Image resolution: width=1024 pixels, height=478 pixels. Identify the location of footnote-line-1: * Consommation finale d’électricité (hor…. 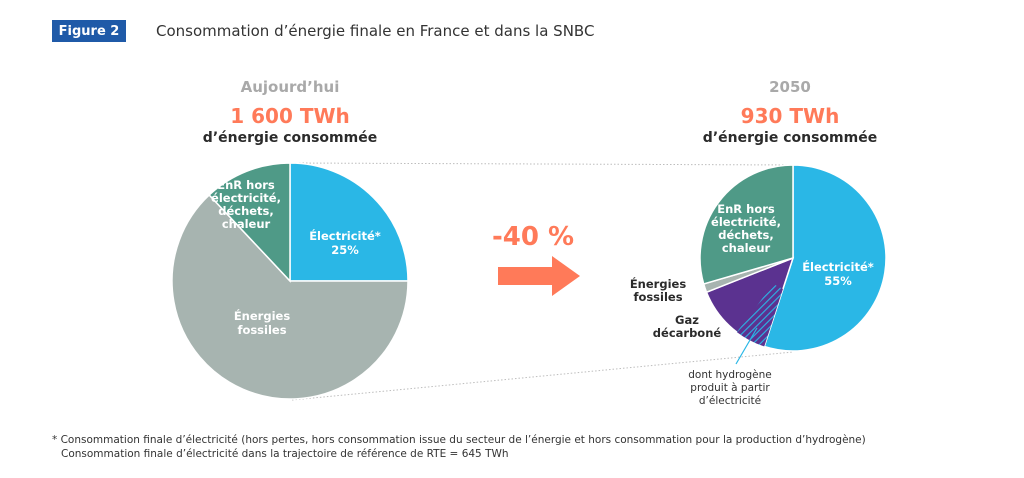
(459, 440).